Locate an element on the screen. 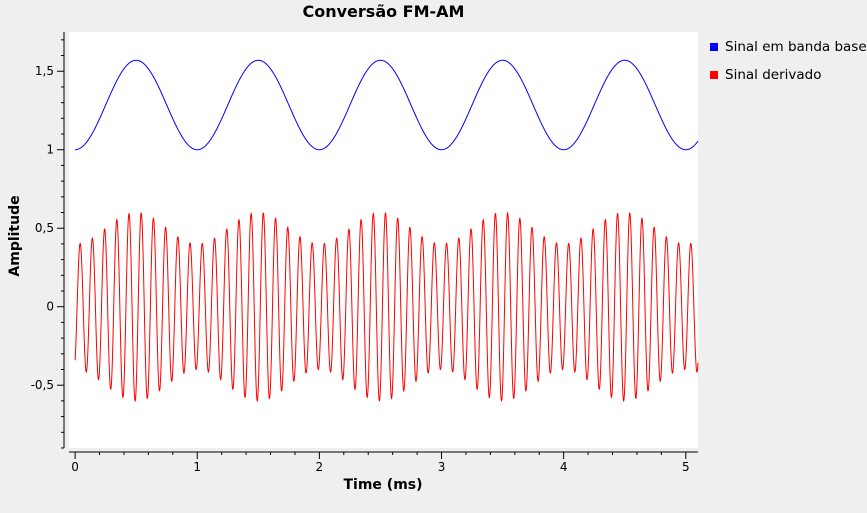  y-tick-label: 1 is located at coordinates (50, 150).